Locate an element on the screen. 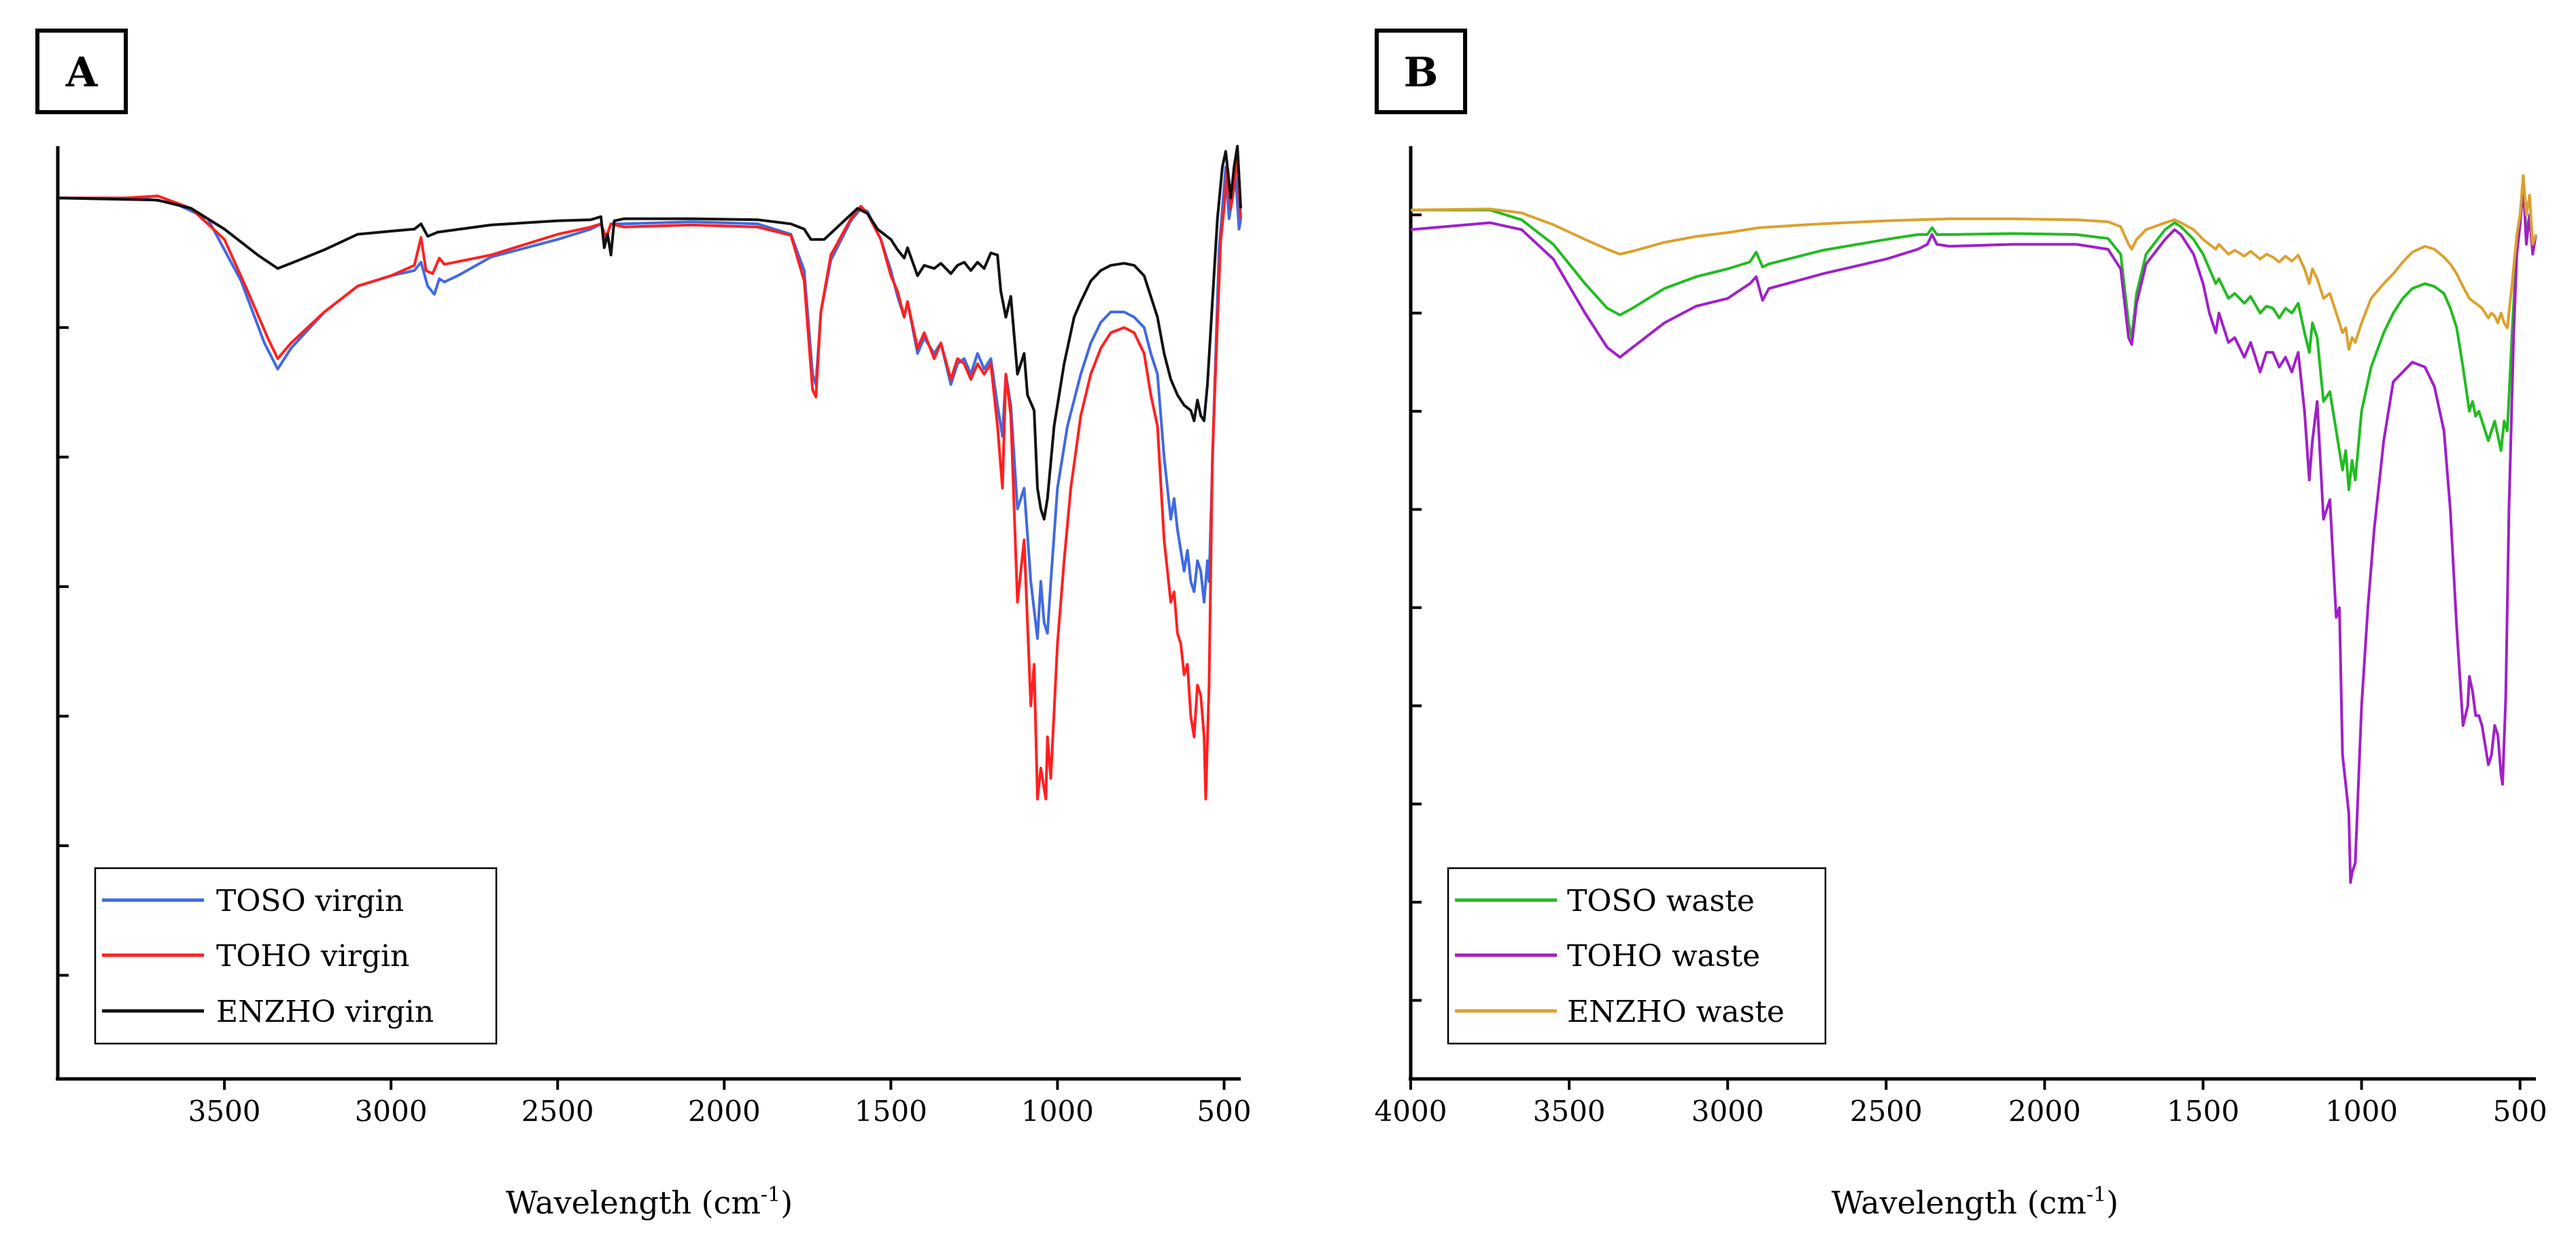 The height and width of the screenshot is (1238, 2576). panel-a-label-box is located at coordinates (81, 71).